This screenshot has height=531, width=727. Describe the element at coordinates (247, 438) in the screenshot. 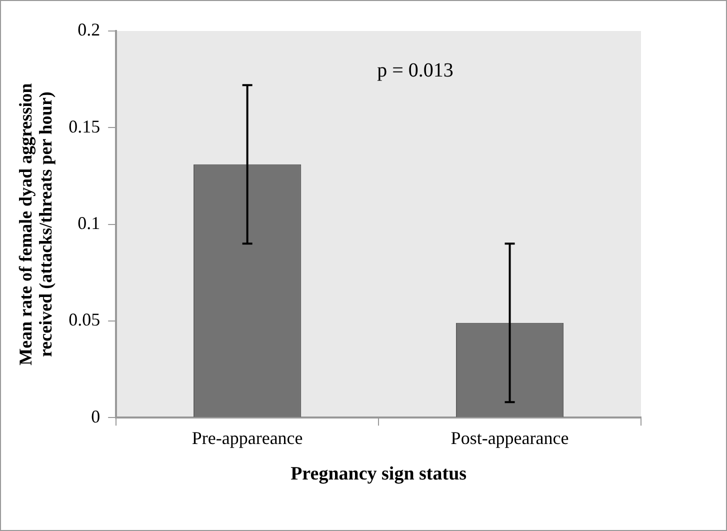

I see `x-tick-label: Pre-appareance` at that location.